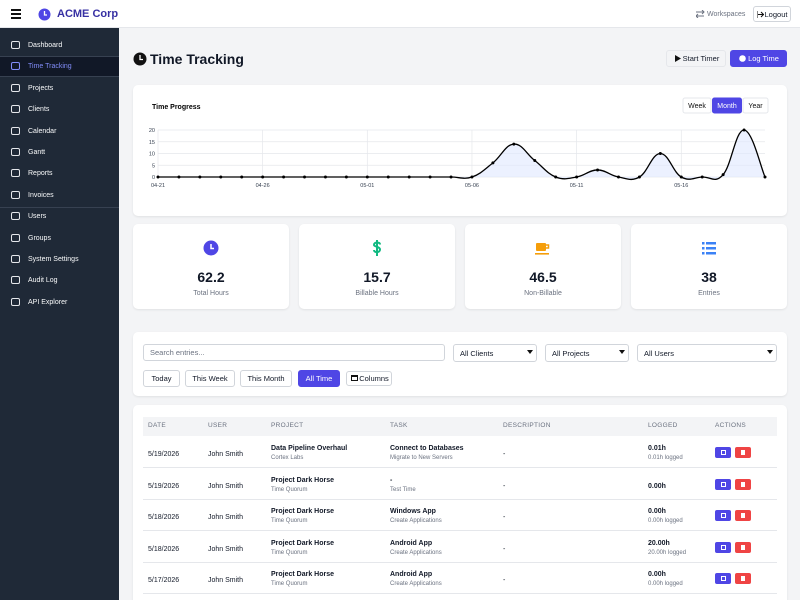  I want to click on filter-select: All Users, so click(707, 353).